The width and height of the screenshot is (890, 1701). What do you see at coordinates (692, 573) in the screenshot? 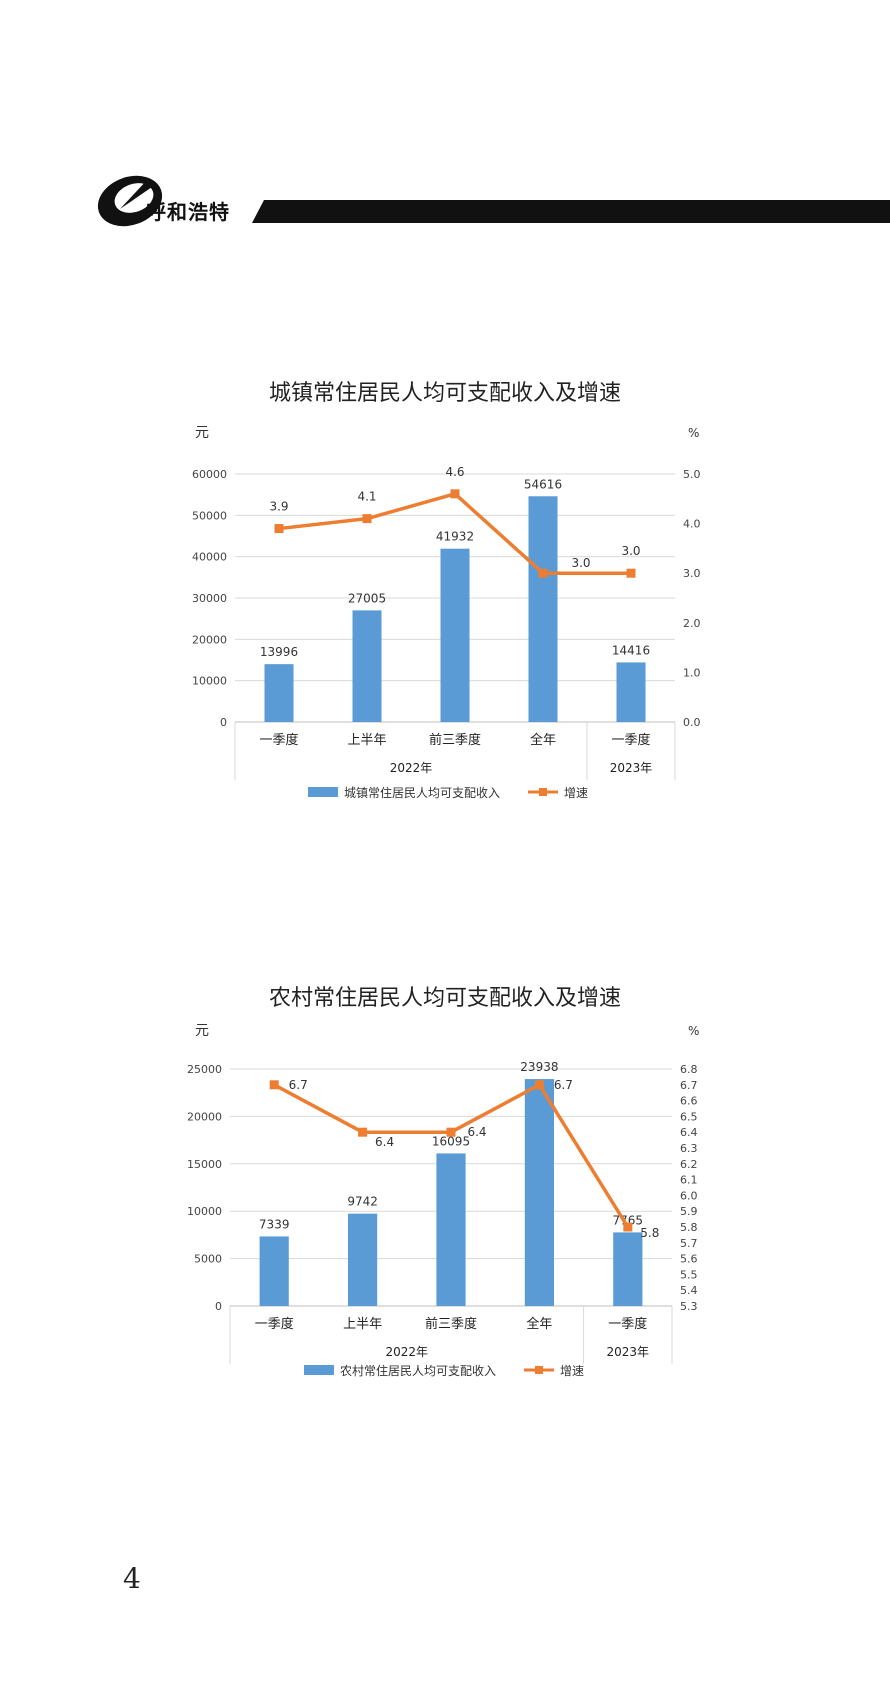
I see `y2-tick-label: 3.0` at bounding box center [692, 573].